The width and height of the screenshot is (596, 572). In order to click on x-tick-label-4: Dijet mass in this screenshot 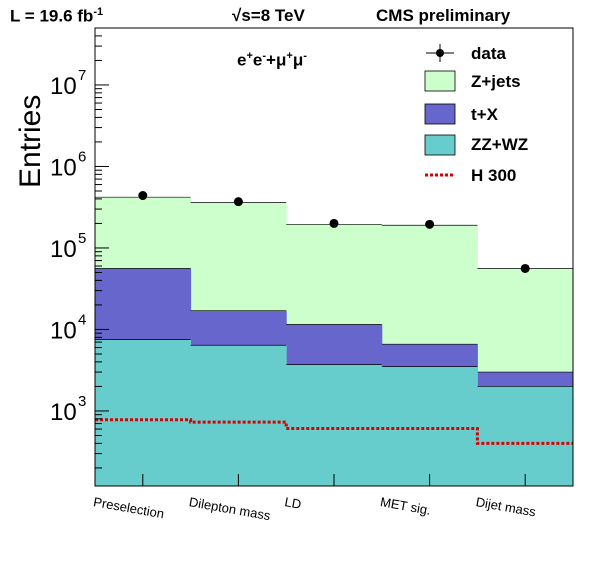, I will do `click(506, 506)`.